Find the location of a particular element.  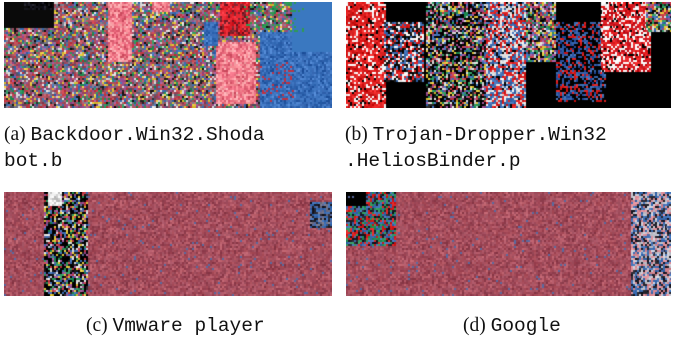

caption-b-name-line2: .HeliosBinder.p is located at coordinates (433, 161).